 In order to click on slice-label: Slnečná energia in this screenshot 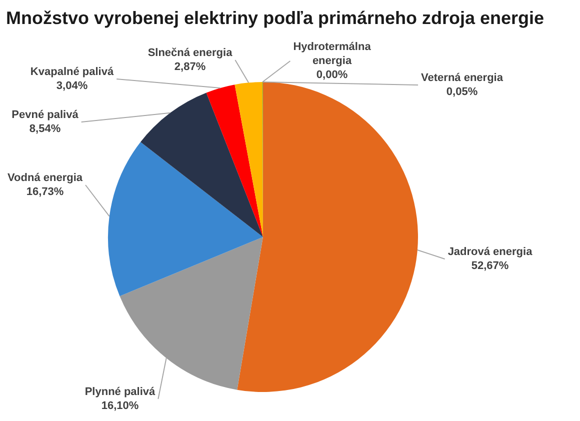, I will do `click(191, 53)`.